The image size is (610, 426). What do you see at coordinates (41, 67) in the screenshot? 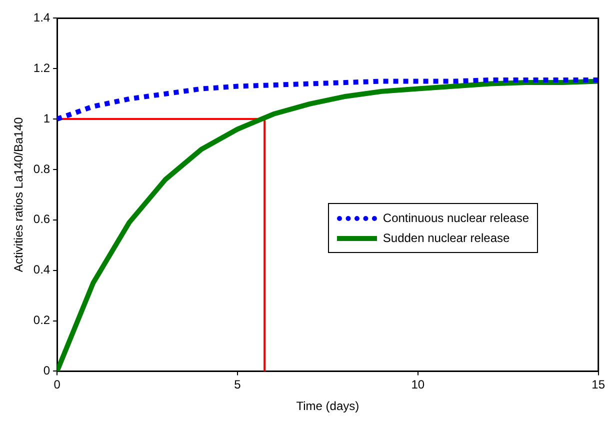
I see `y-tick-label: 1.2` at bounding box center [41, 67].